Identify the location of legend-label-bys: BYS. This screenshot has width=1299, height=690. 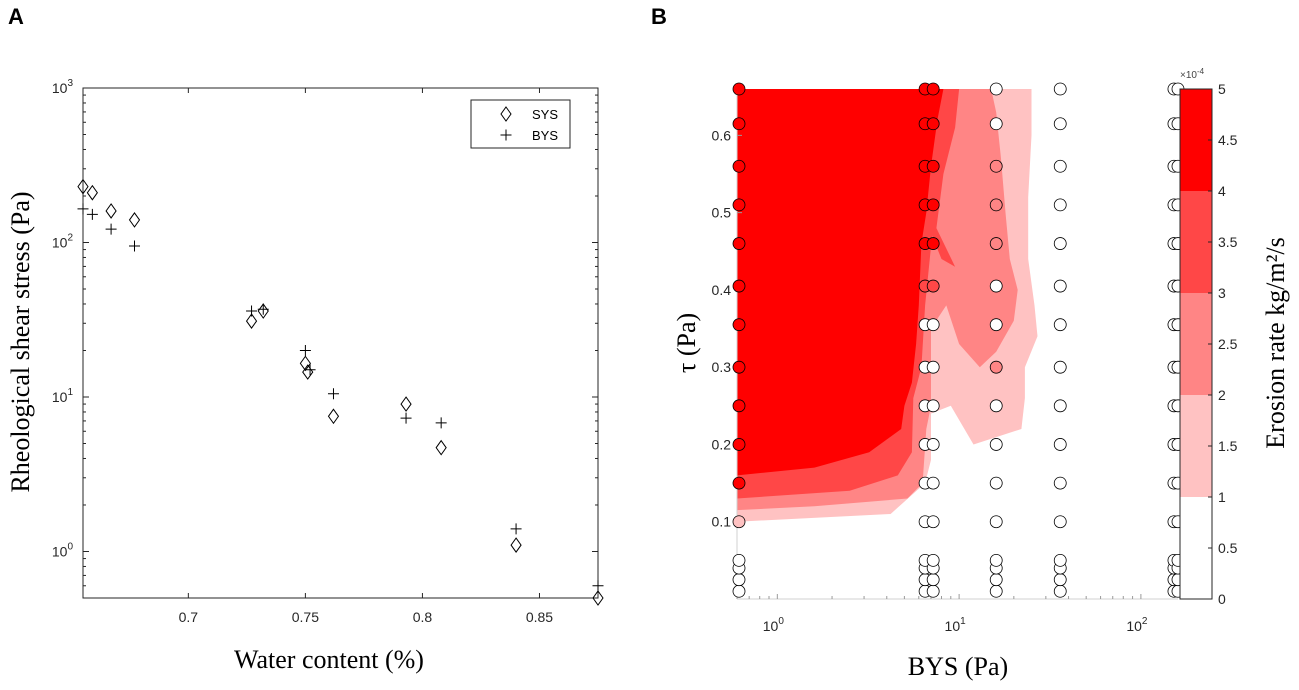
(545, 135).